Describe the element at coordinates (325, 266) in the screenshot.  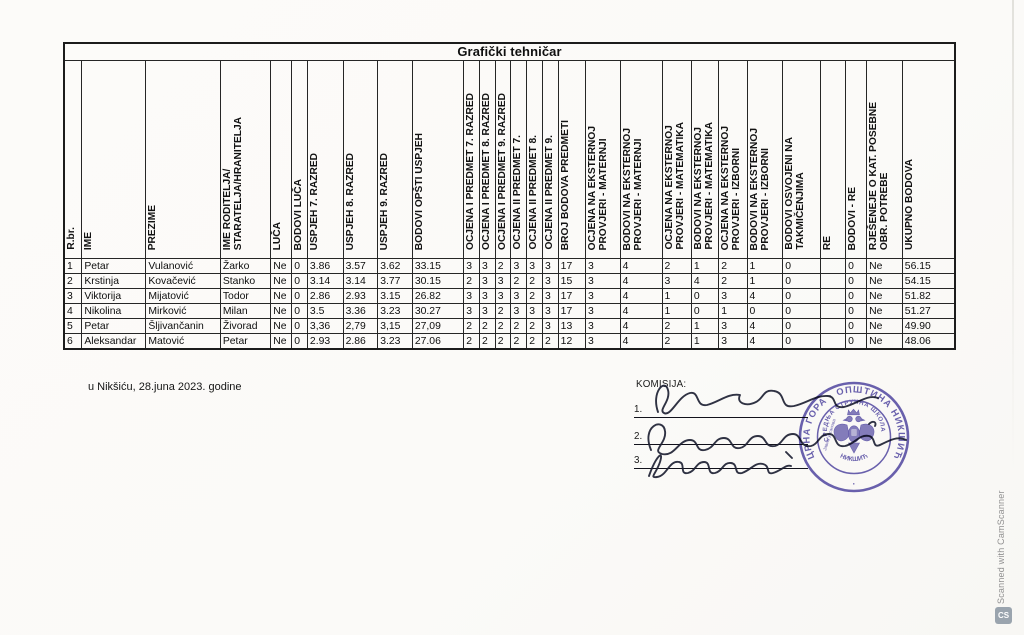
I see `table-cell: 3.86` at that location.